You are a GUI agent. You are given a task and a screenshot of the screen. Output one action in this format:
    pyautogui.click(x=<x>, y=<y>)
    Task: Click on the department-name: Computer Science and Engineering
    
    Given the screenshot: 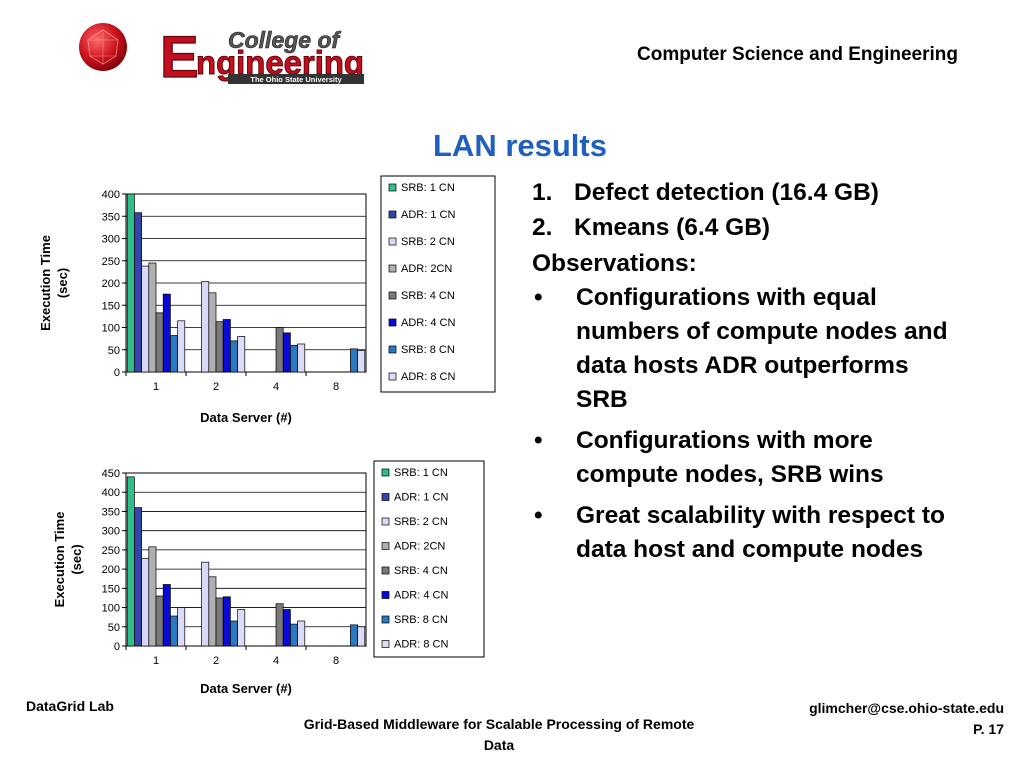 What is the action you would take?
    pyautogui.click(x=797, y=54)
    